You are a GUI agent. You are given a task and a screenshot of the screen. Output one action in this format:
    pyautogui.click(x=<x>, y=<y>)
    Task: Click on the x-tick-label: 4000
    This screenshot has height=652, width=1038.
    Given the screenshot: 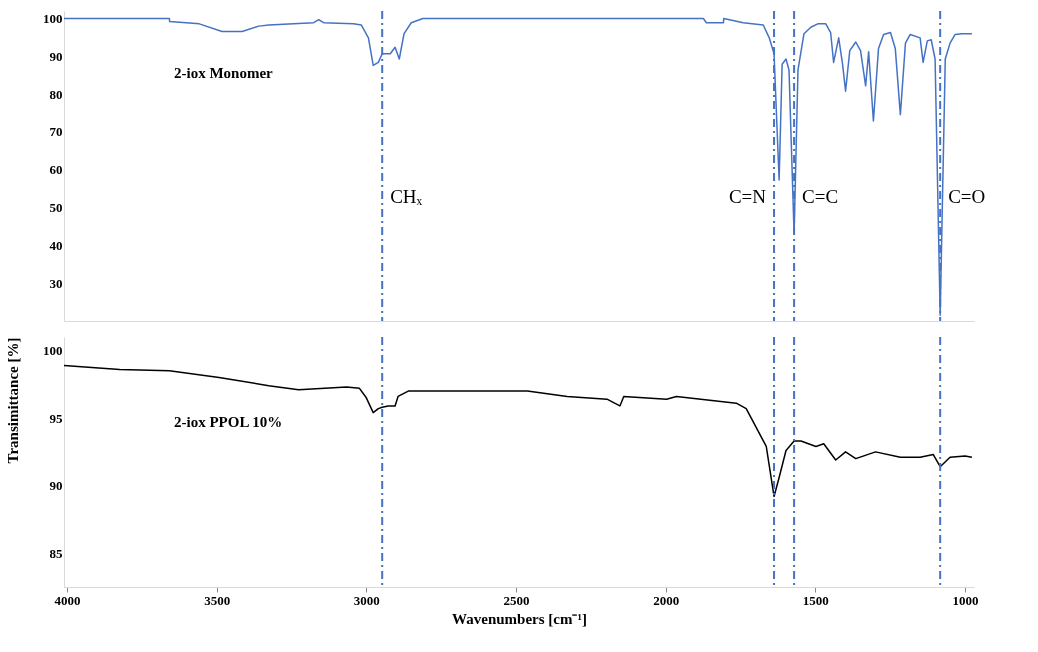 What is the action you would take?
    pyautogui.click(x=67, y=600)
    